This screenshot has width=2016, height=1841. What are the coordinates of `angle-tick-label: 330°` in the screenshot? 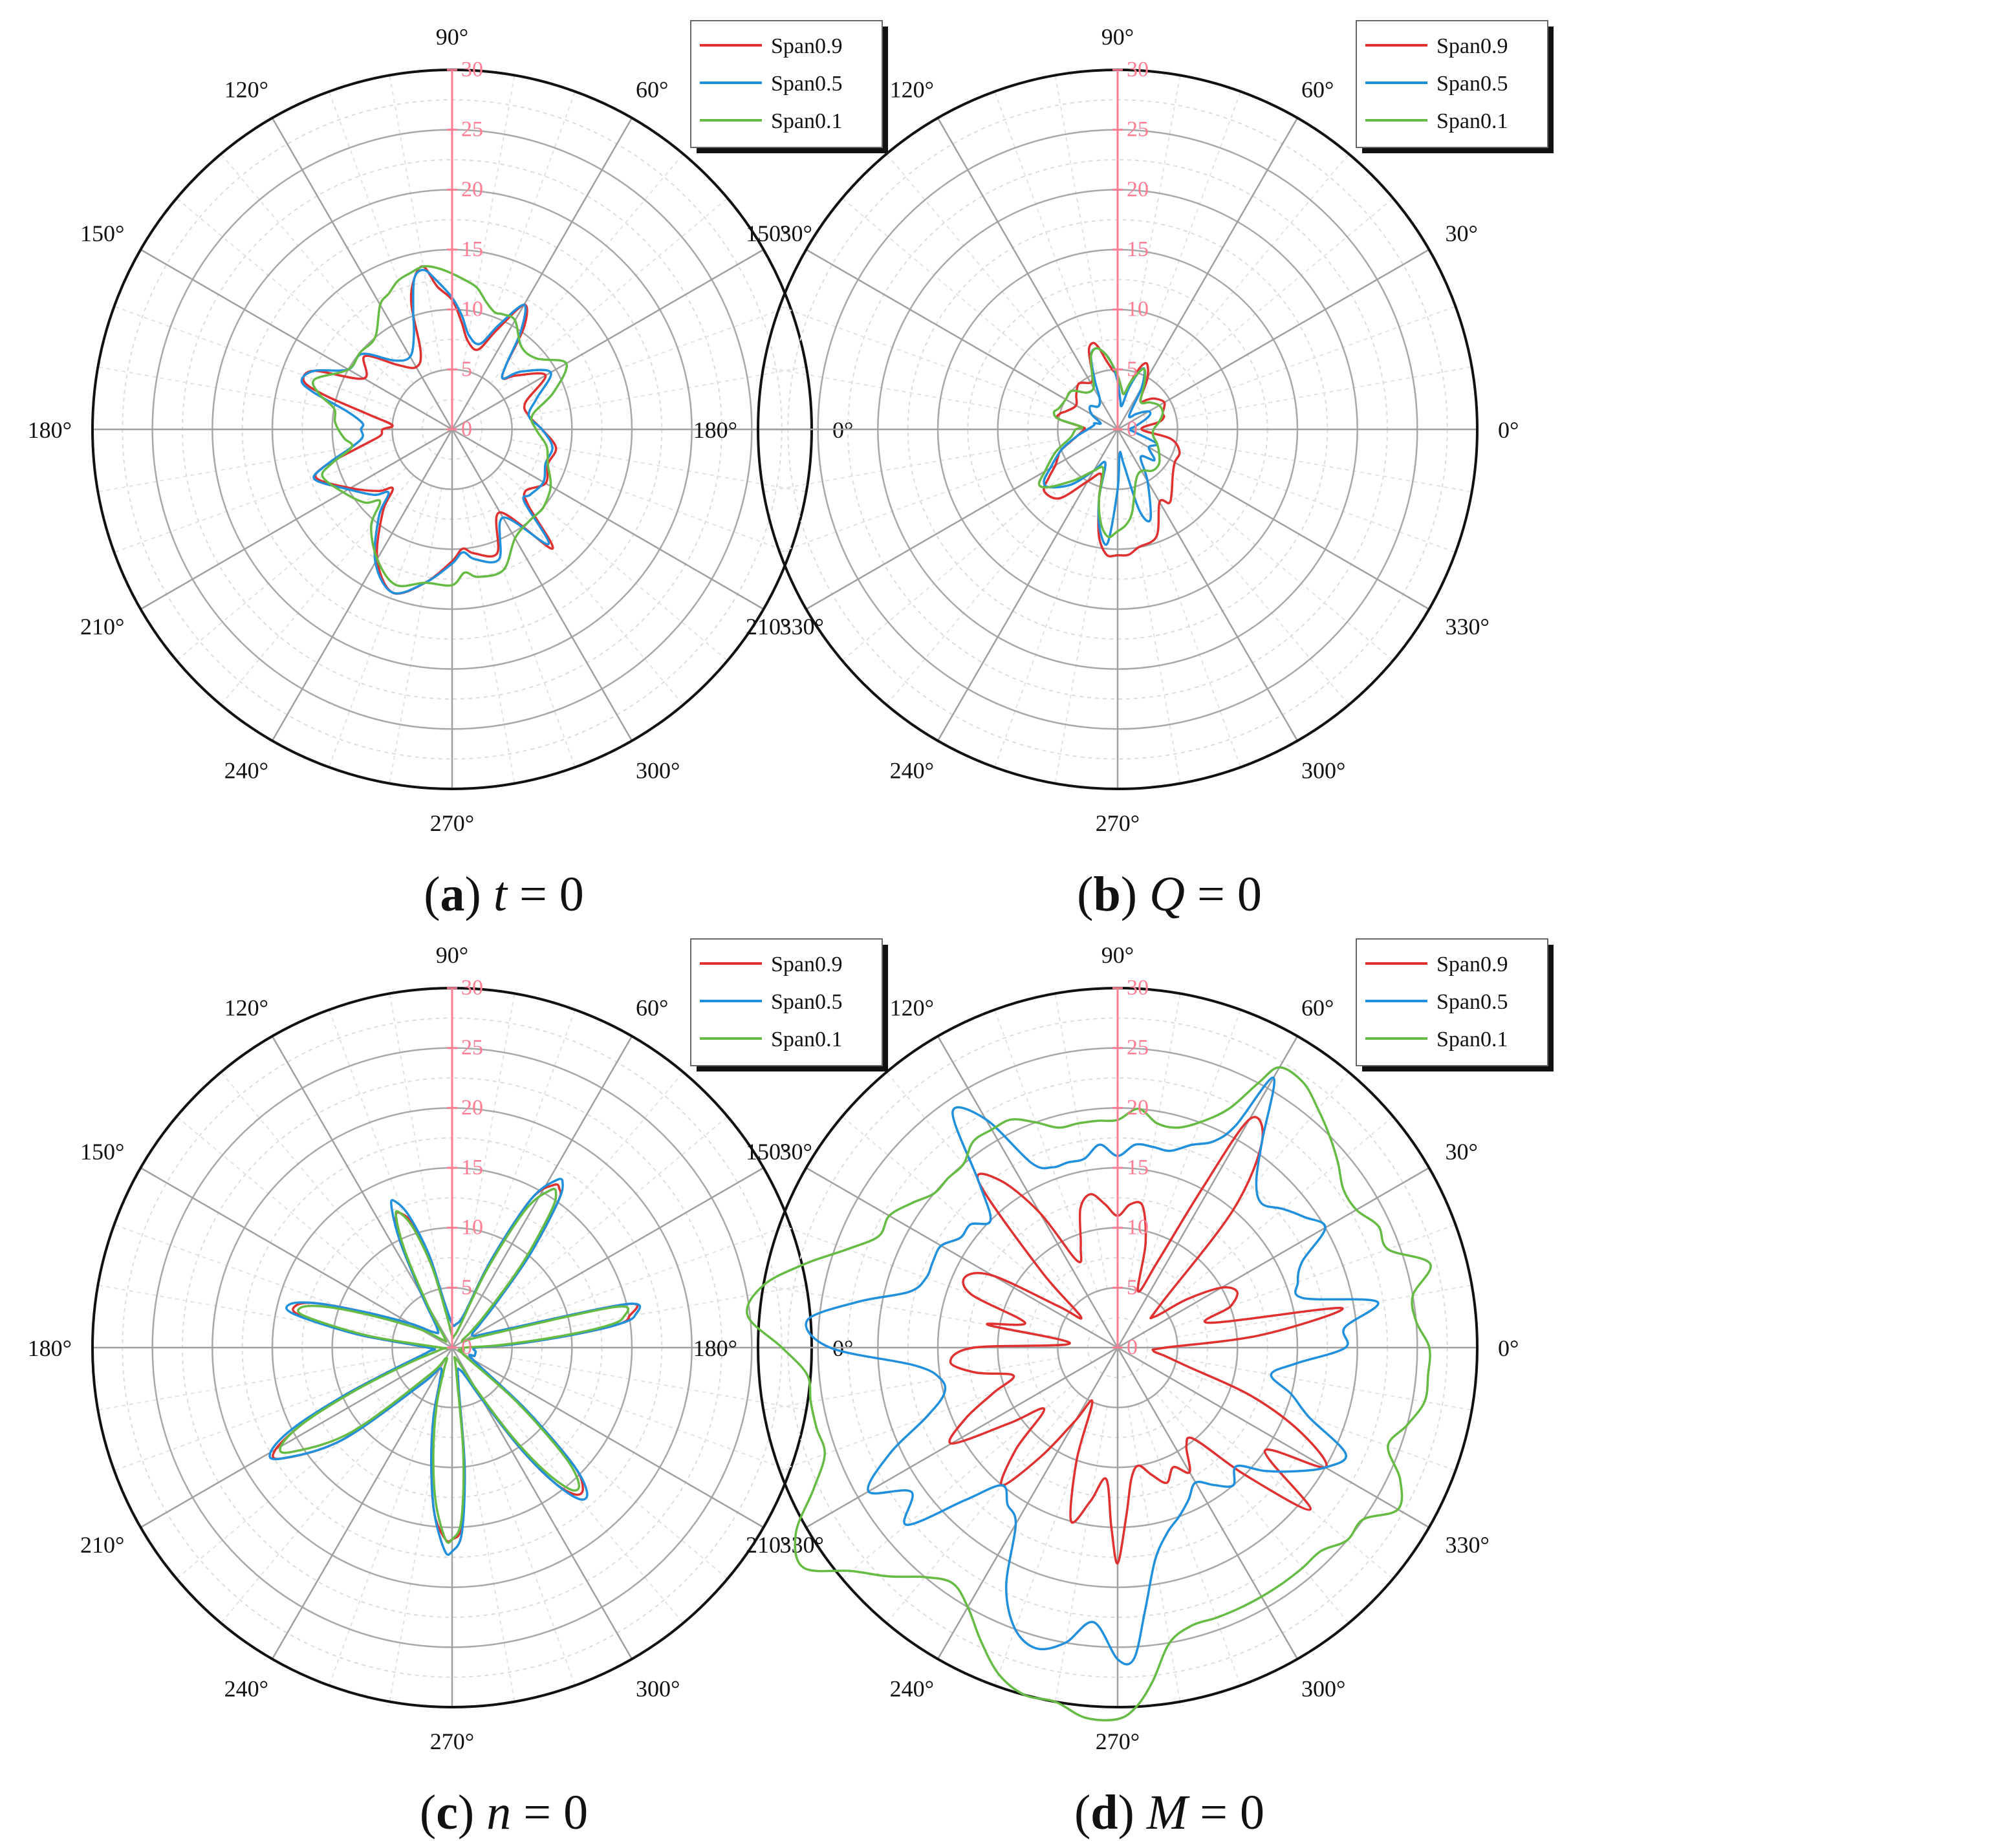 It's located at (1468, 1545).